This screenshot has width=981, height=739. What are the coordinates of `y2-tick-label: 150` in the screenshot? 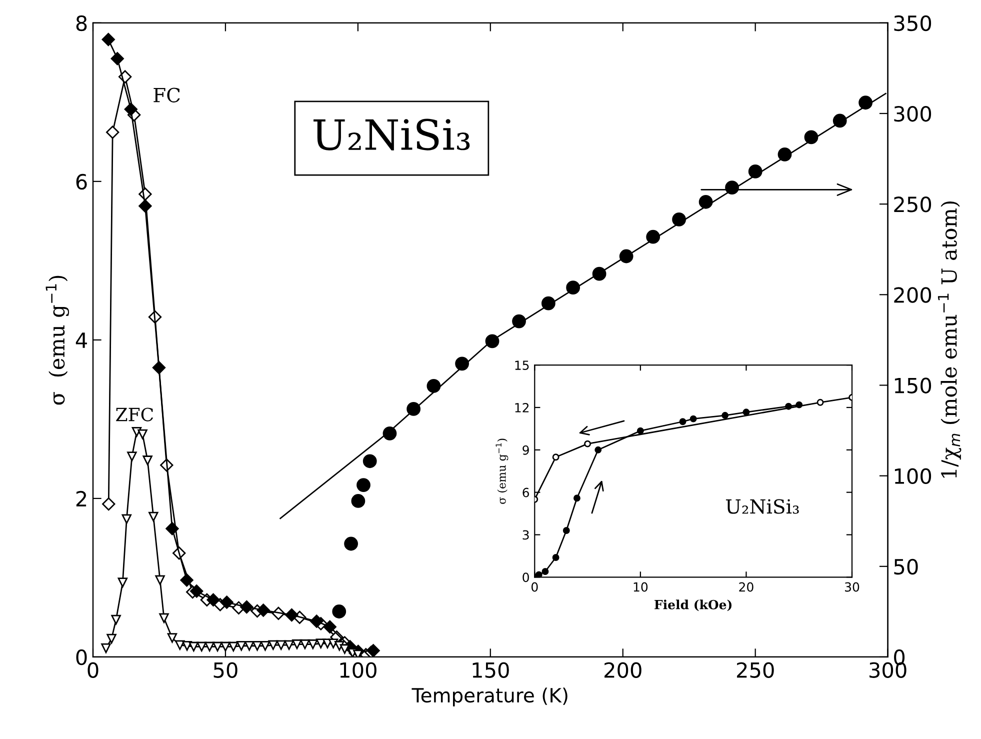 It's located at (913, 386).